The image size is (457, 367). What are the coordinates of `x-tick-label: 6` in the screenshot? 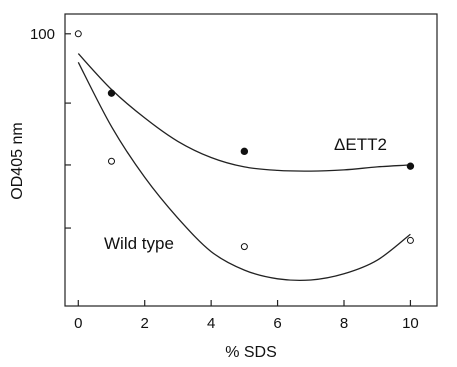 It's located at (277, 323).